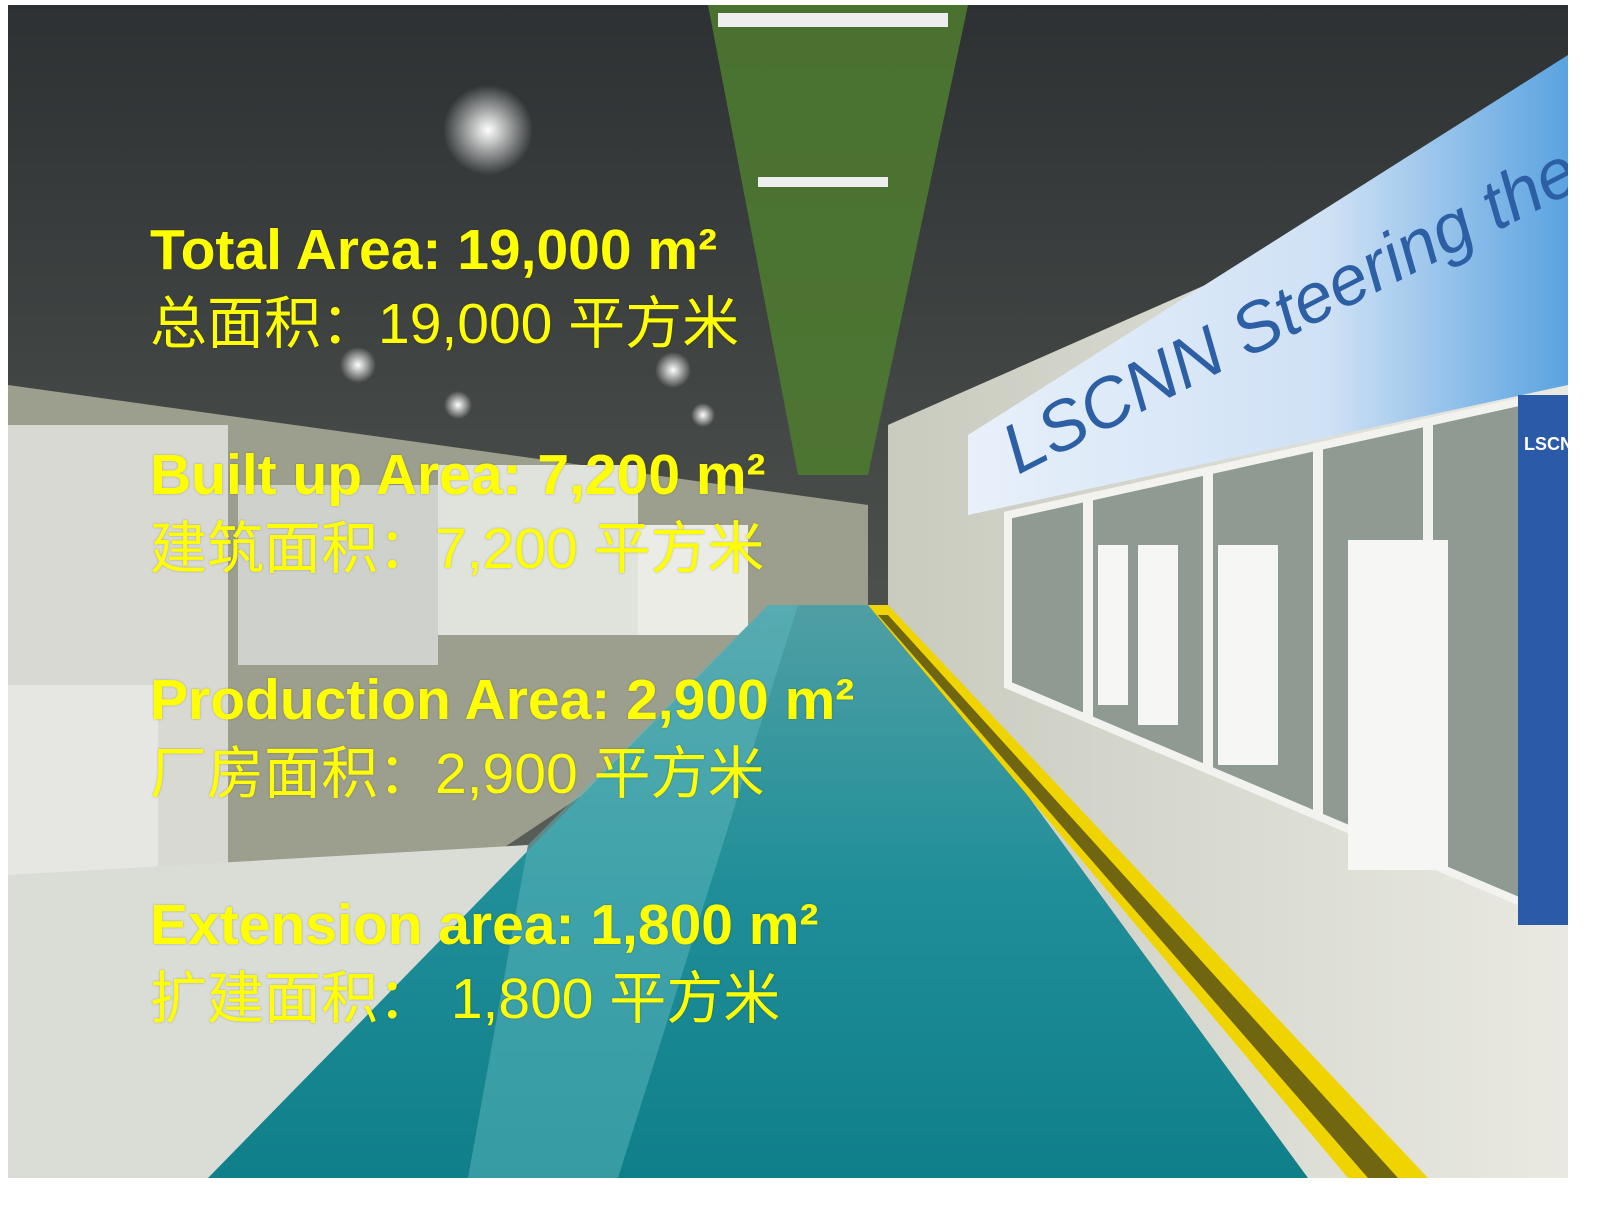  Describe the element at coordinates (457, 774) in the screenshot. I see `area-chinese: 厂房面积：2,900 平方米` at that location.